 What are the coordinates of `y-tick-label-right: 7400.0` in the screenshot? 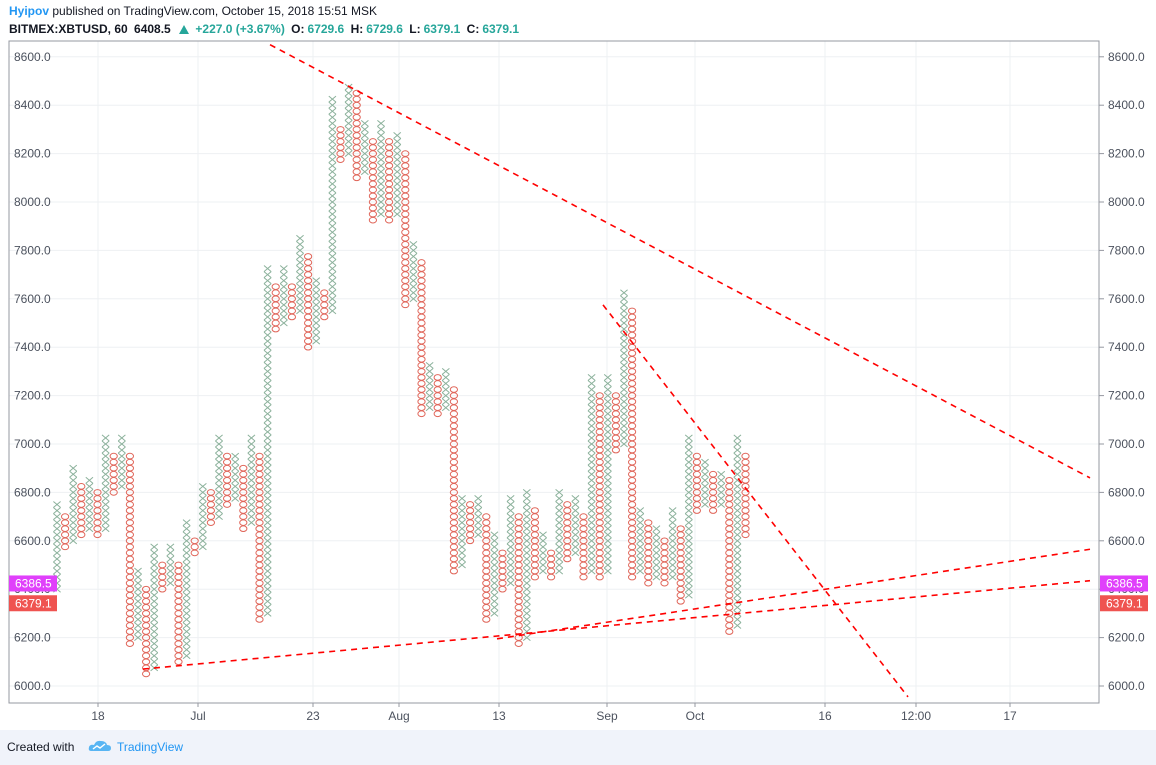 It's located at (1126, 347).